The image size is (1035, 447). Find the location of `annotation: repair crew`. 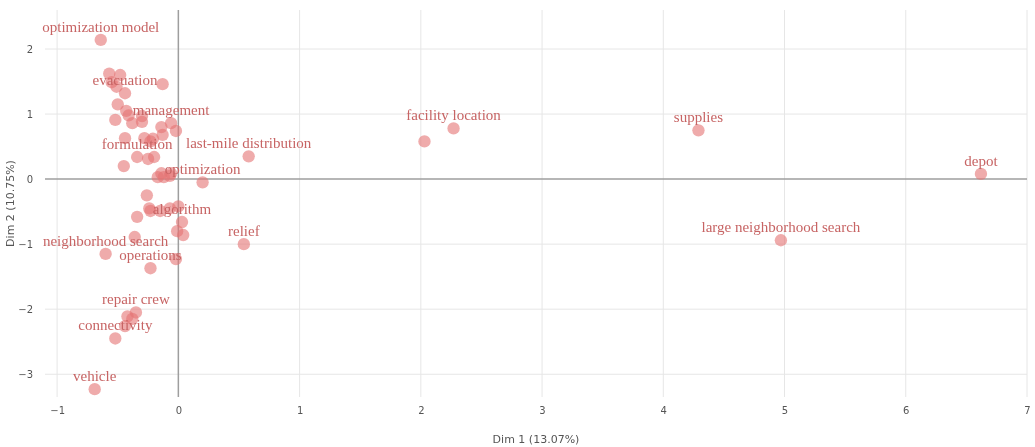

annotation: repair crew is located at coordinates (136, 299).